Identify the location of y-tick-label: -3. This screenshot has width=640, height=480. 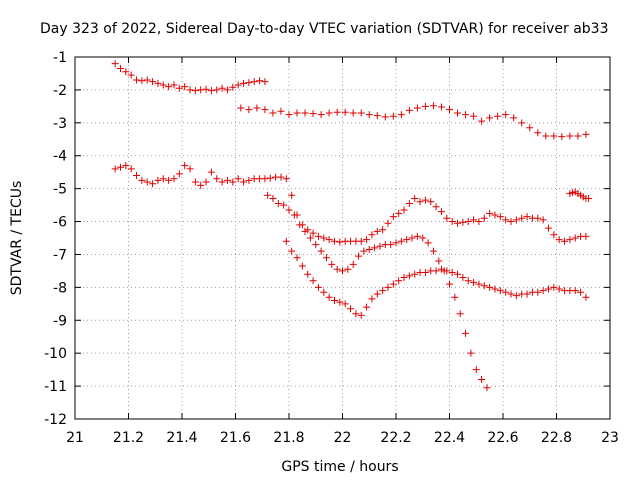
(60, 124).